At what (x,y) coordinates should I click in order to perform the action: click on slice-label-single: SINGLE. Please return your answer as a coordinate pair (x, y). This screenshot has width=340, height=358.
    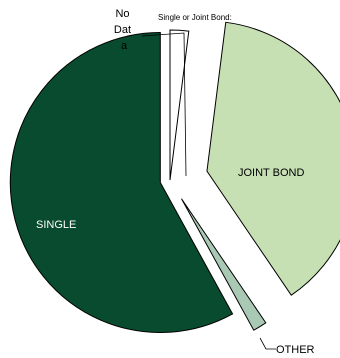
    Looking at the image, I should click on (56, 225).